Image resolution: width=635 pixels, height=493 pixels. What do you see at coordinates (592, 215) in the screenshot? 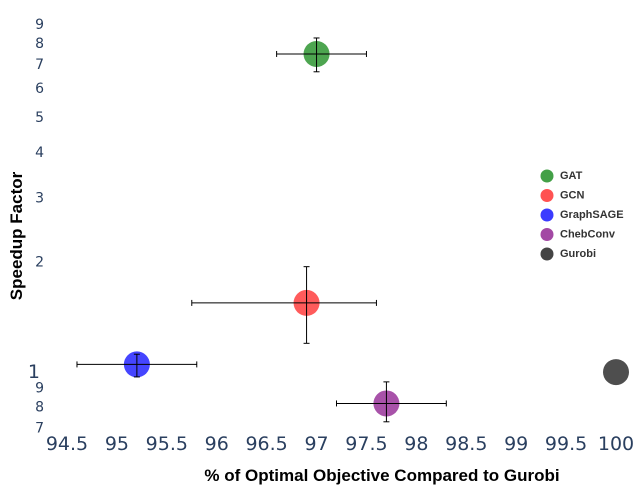
I see `legend-label: GraphSAGE` at bounding box center [592, 215].